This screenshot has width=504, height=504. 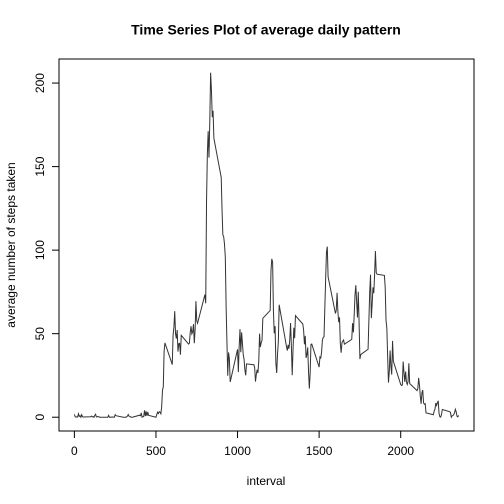 I want to click on x-tick-label: 1500, so click(x=319, y=451).